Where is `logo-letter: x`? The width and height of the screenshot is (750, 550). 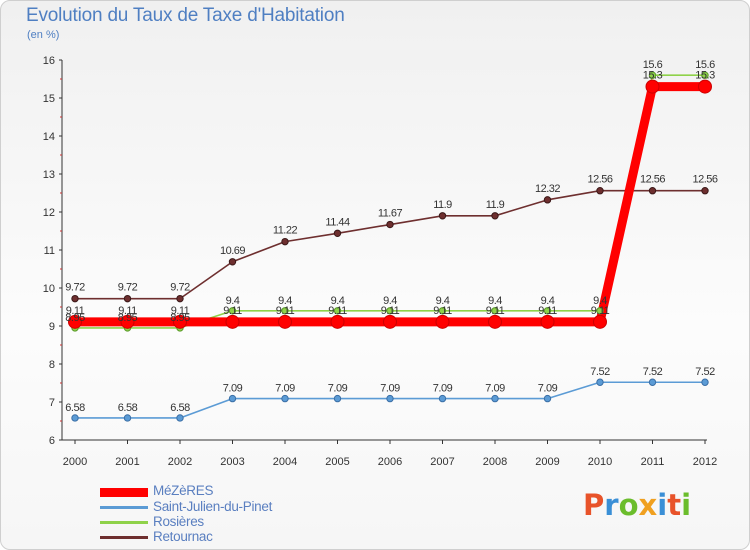
logo-letter: x is located at coordinates (648, 505).